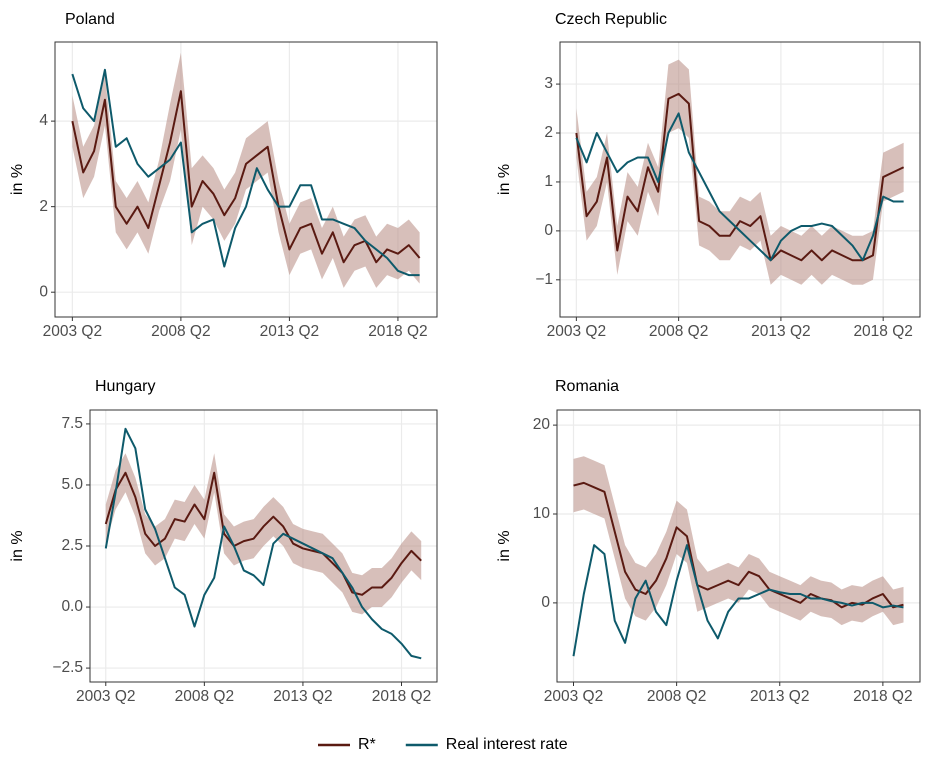 The width and height of the screenshot is (927, 759). I want to click on y-tick-label: −1, so click(544, 279).